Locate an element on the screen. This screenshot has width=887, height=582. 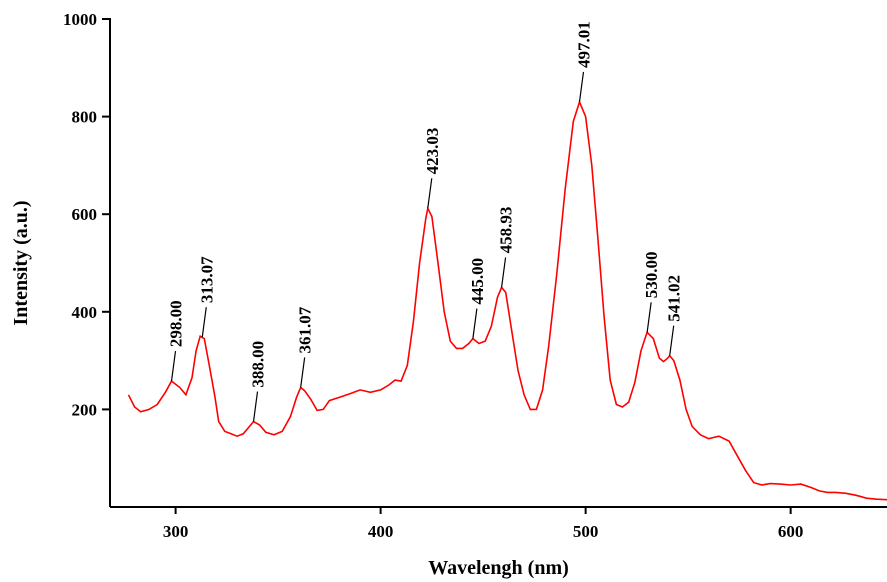
peak-label: 541.02 is located at coordinates (674, 298).